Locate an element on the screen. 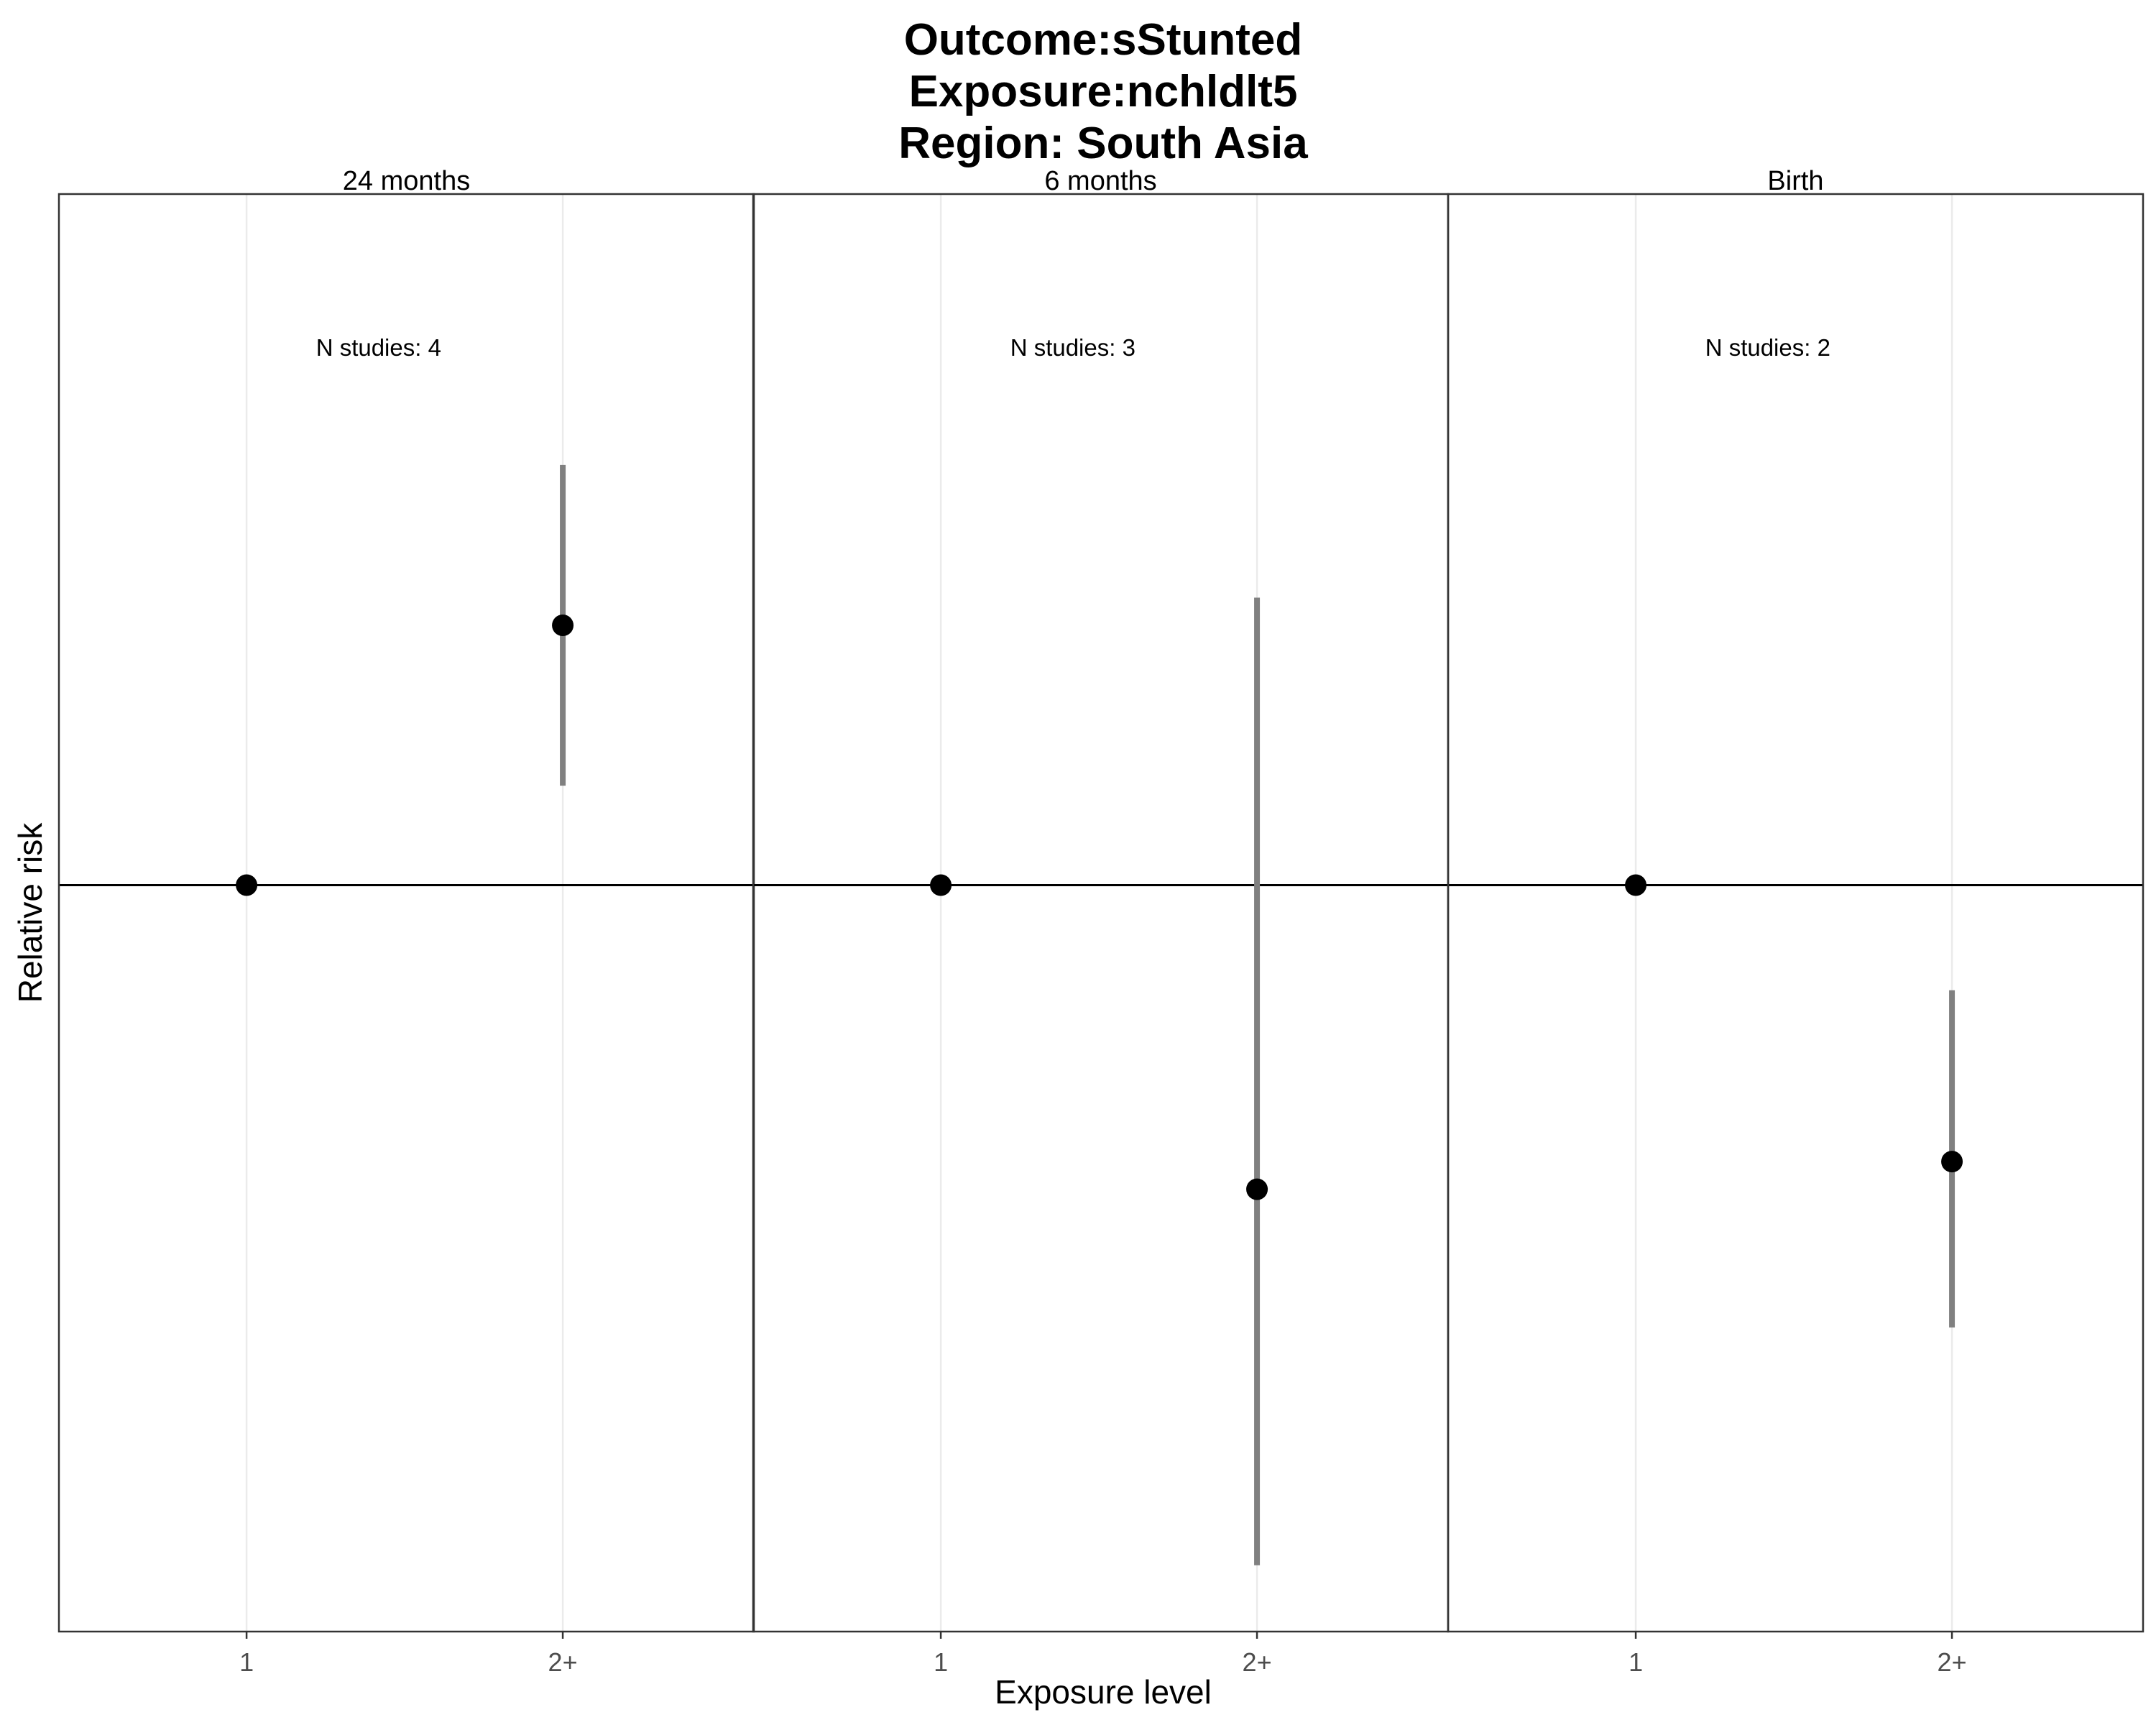  title-line-3: Region: South Asia is located at coordinates (1103, 143).